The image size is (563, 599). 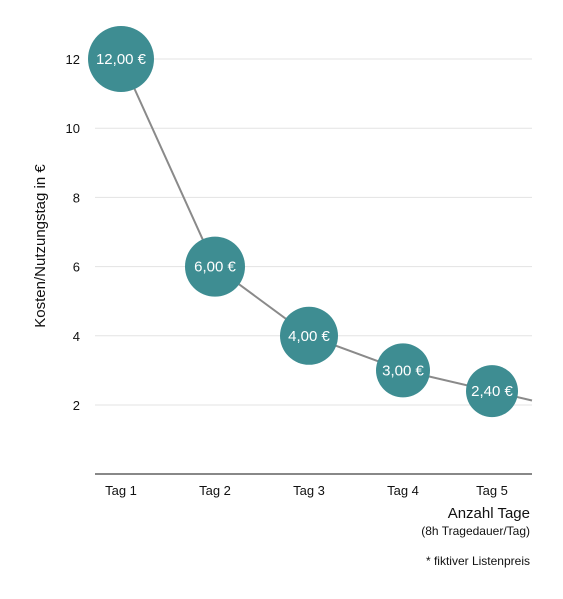 I want to click on y-axis-ticks: 2 4 6 8 10 12, so click(x=73, y=232).